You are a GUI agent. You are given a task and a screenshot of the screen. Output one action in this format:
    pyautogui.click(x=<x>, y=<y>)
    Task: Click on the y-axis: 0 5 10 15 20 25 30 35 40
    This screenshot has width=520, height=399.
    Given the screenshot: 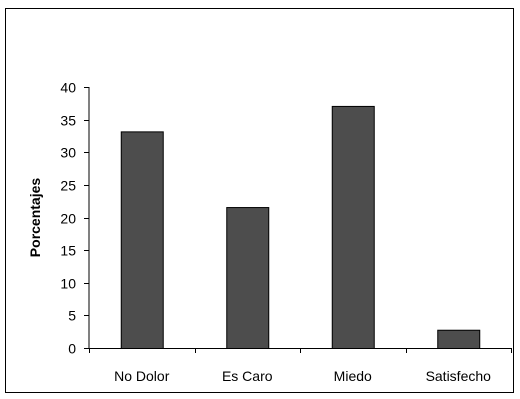 What is the action you would take?
    pyautogui.click(x=75, y=218)
    